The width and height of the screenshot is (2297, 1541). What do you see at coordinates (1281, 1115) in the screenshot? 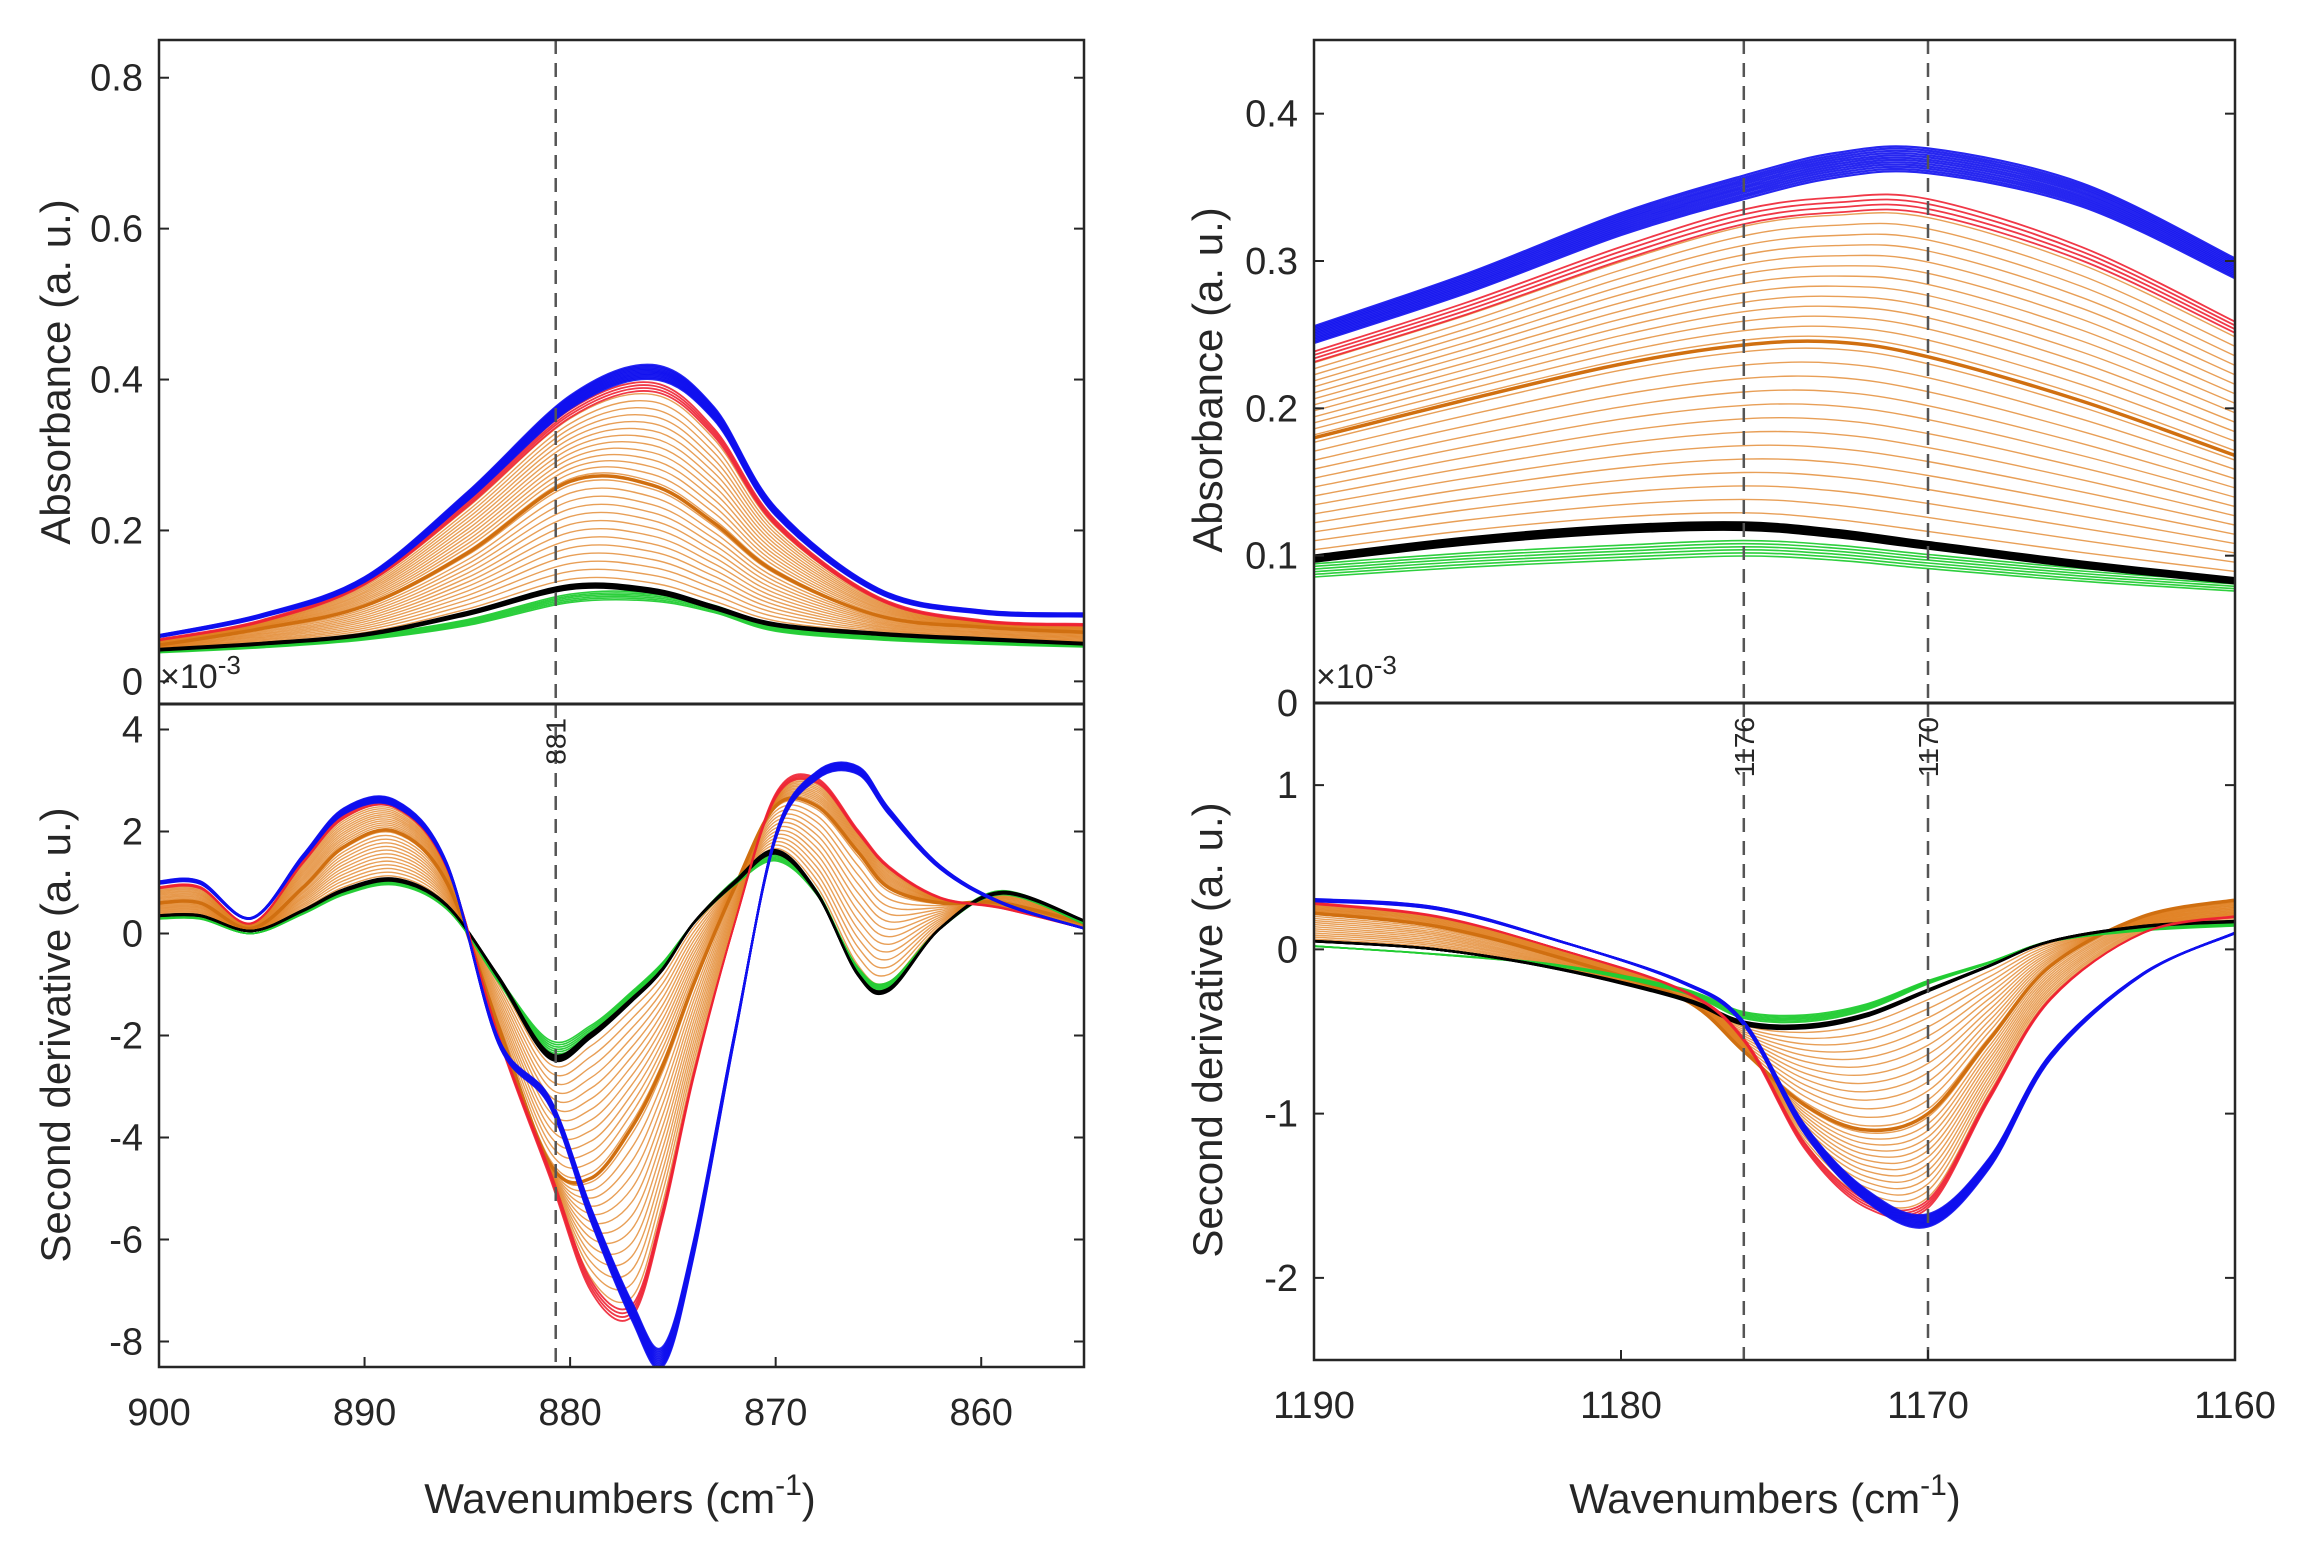
I see `right-second-derivative-ytick-label: -1` at bounding box center [1281, 1115].